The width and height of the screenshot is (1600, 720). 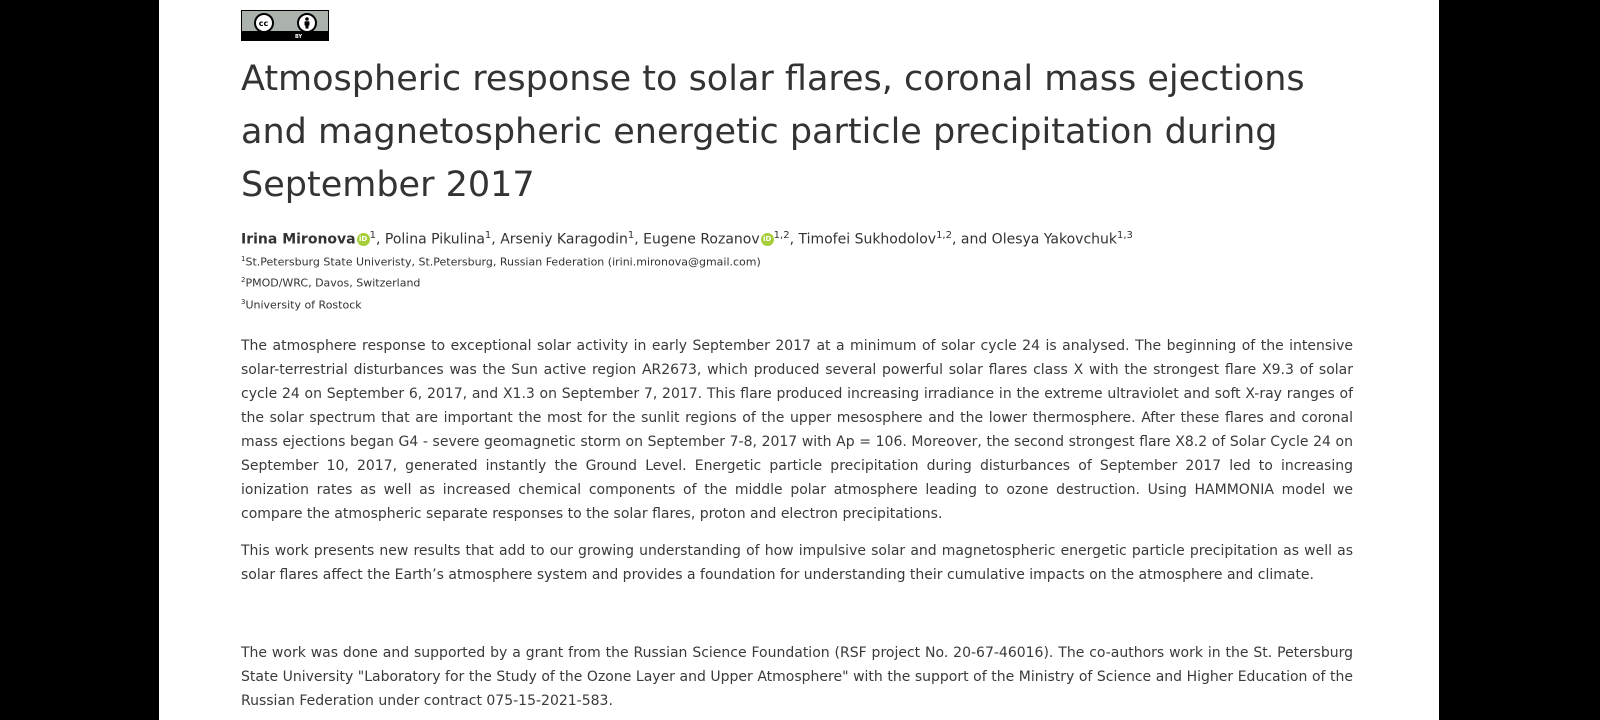 I want to click on affiliation-line: 3University of Rostock, so click(x=797, y=304).